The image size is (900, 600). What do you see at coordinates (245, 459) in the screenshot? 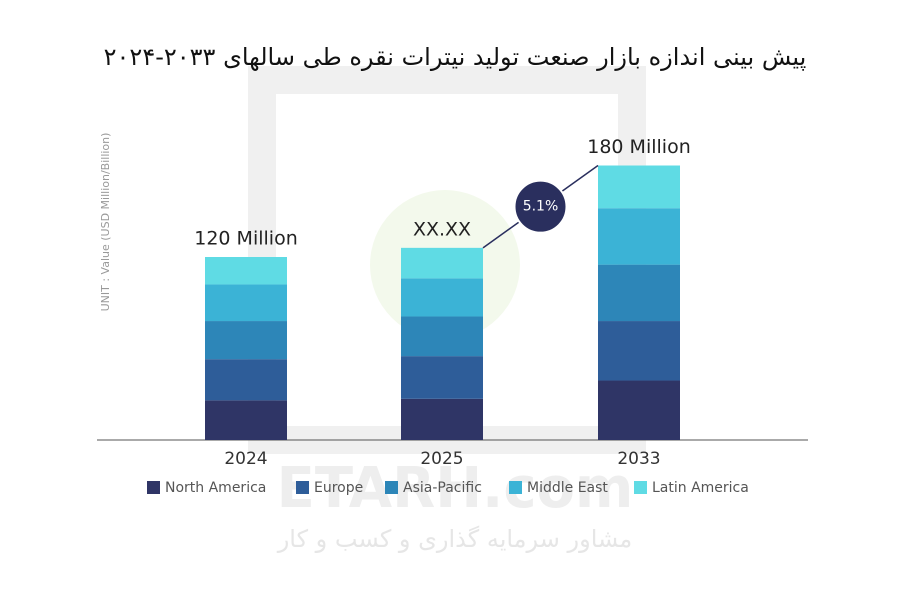
I see `x-tick-label: 2024` at bounding box center [245, 459].